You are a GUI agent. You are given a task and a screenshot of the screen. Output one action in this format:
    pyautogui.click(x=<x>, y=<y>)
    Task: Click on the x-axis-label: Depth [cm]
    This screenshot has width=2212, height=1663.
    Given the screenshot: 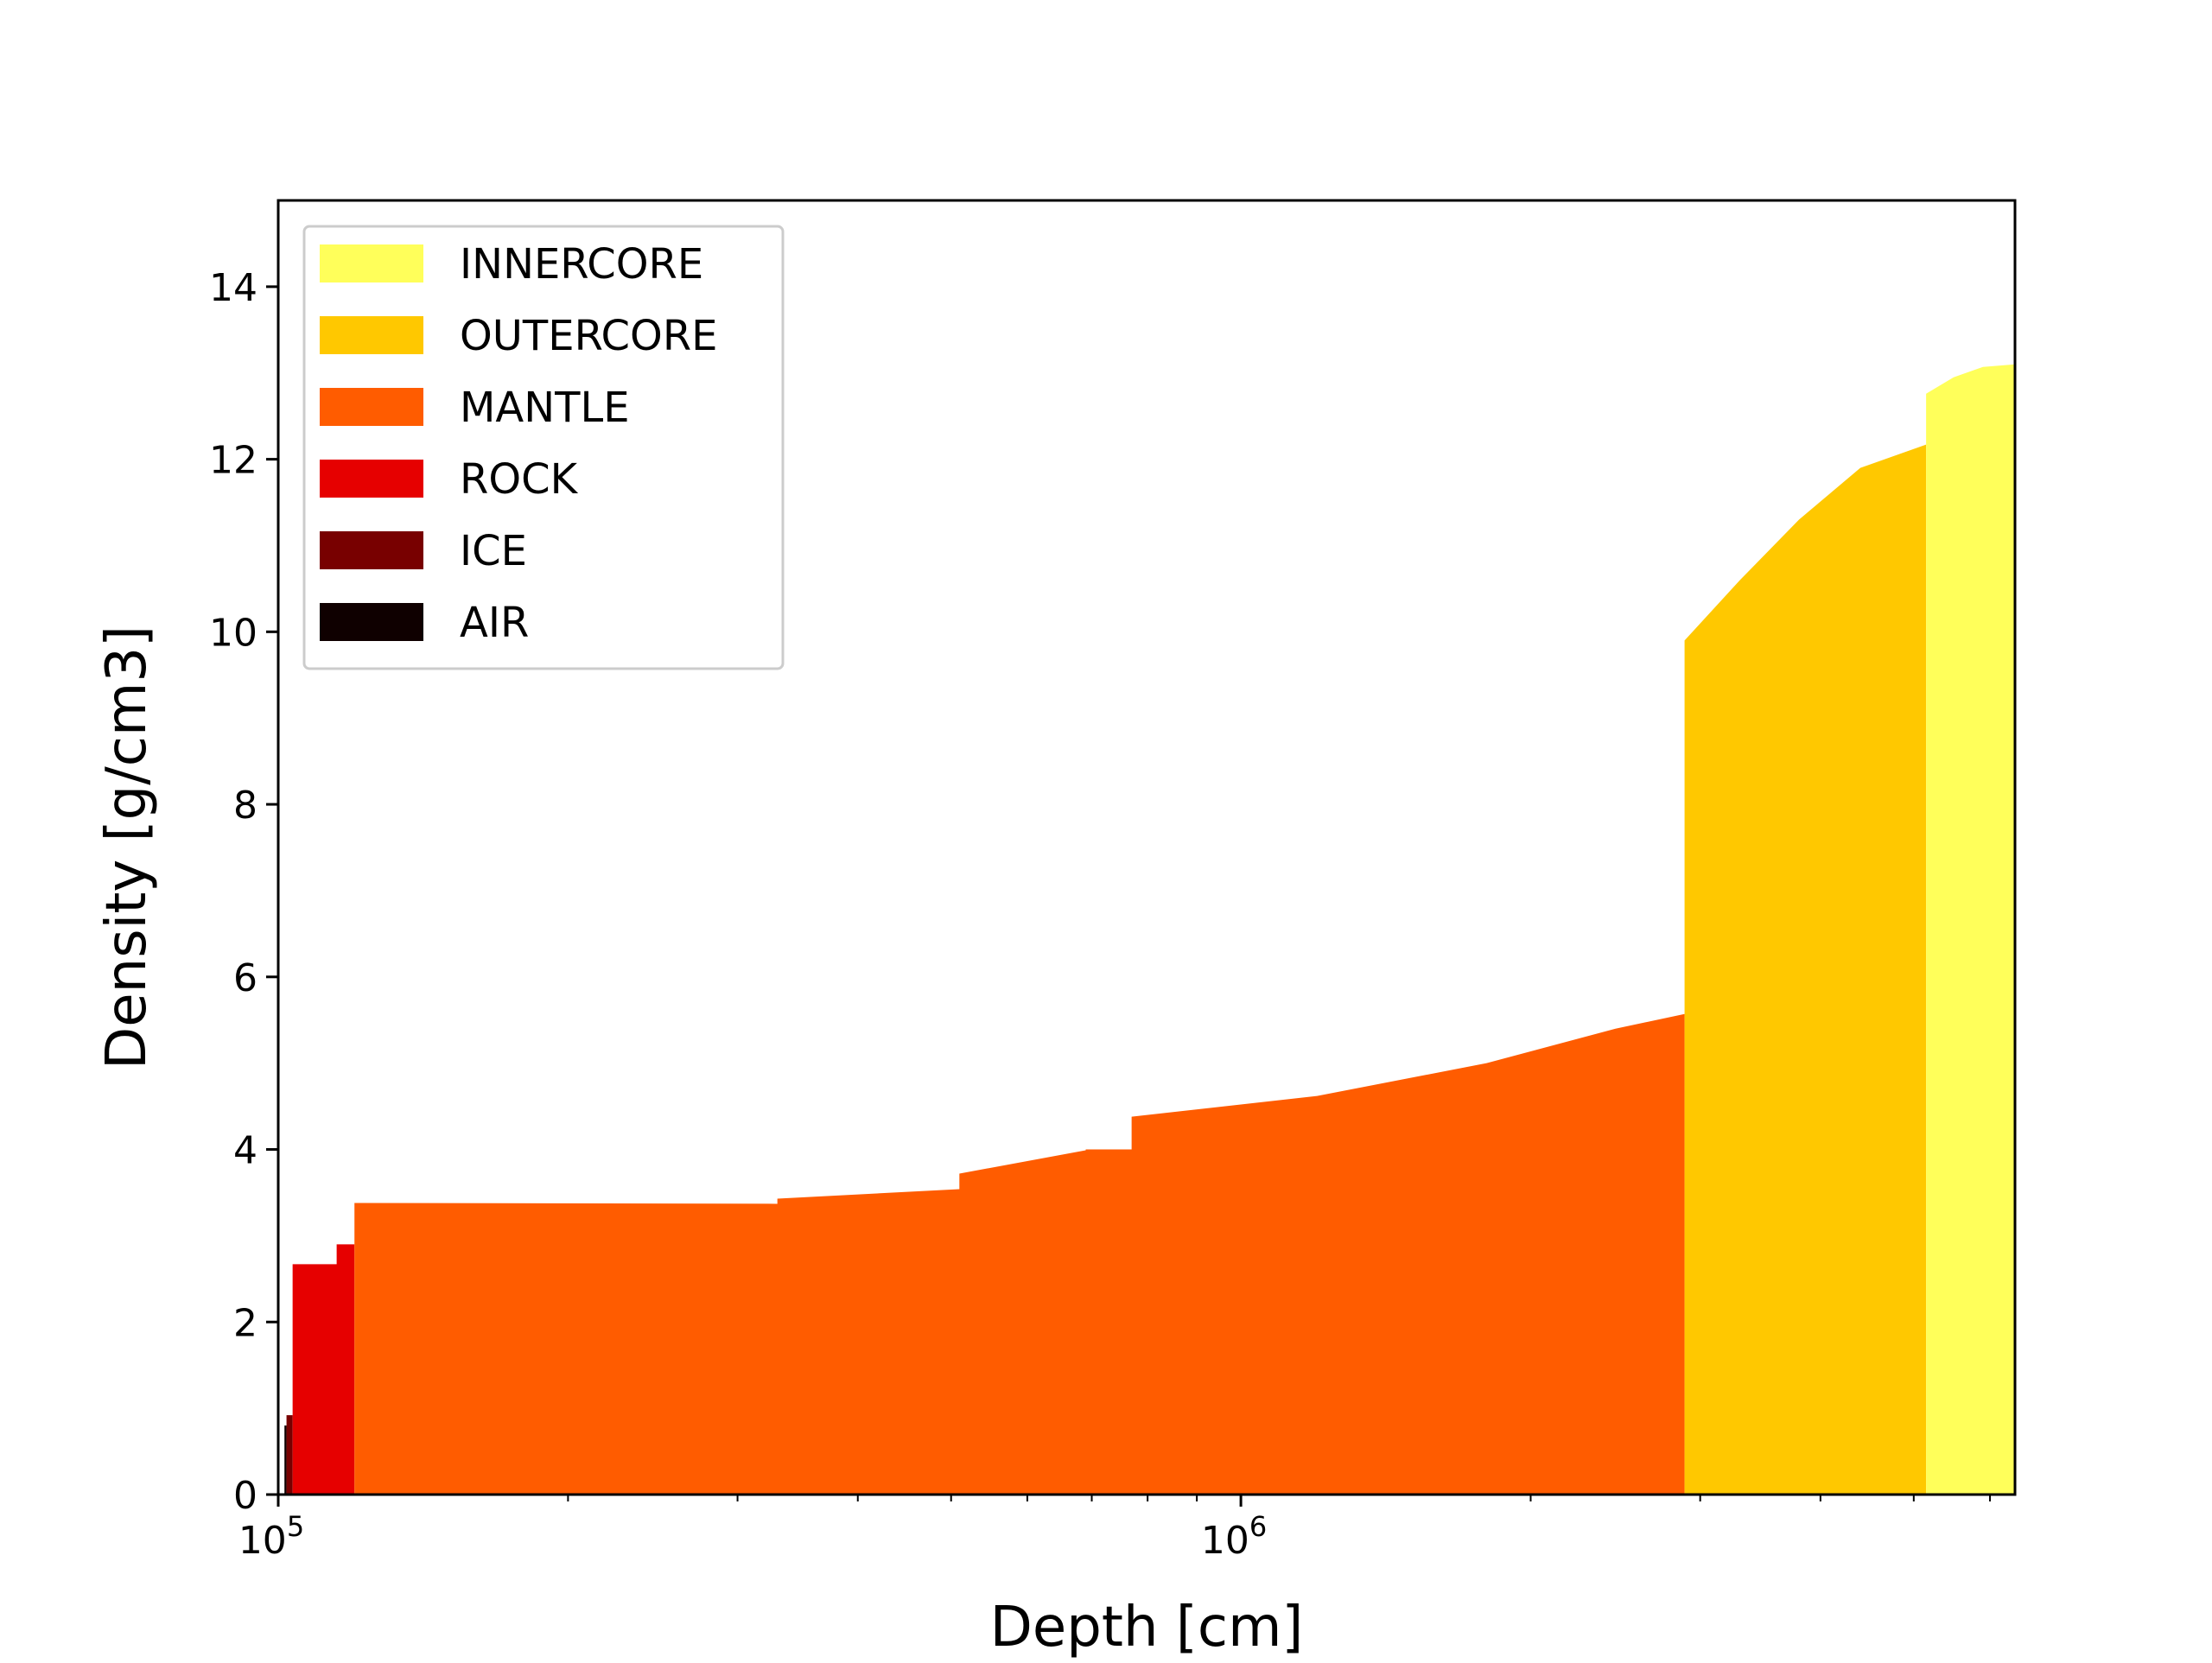 What is the action you would take?
    pyautogui.click(x=1147, y=1628)
    